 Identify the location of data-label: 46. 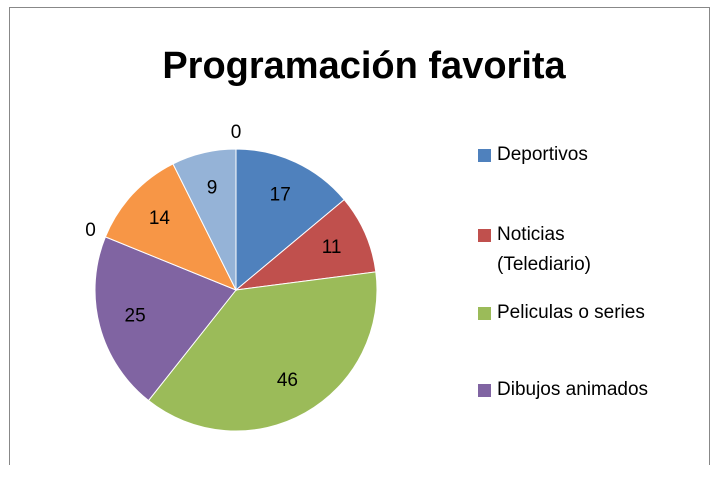
(287, 380).